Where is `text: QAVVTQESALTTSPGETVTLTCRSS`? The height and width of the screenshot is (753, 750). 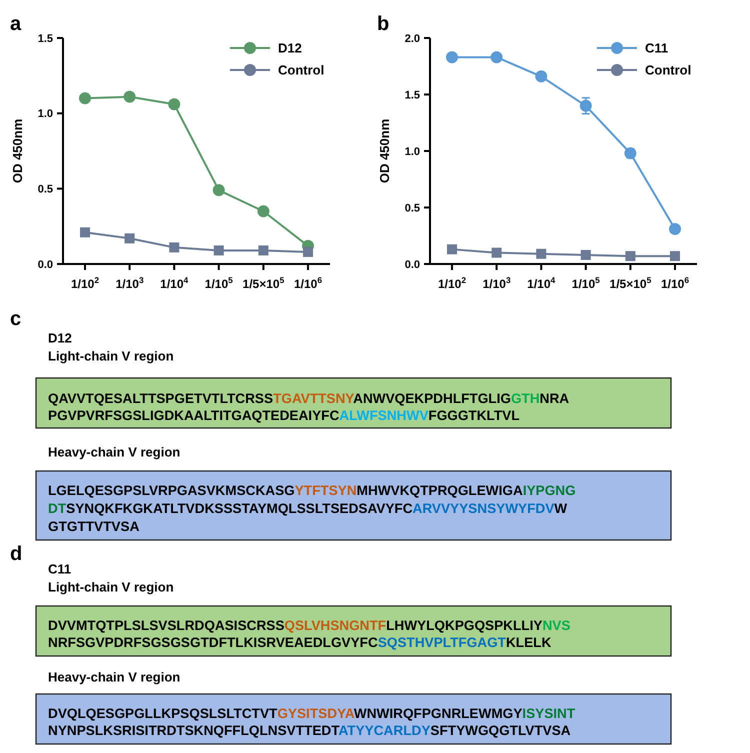
text: QAVVTQESALTTSPGETVTLTCRSS is located at coordinates (161, 398).